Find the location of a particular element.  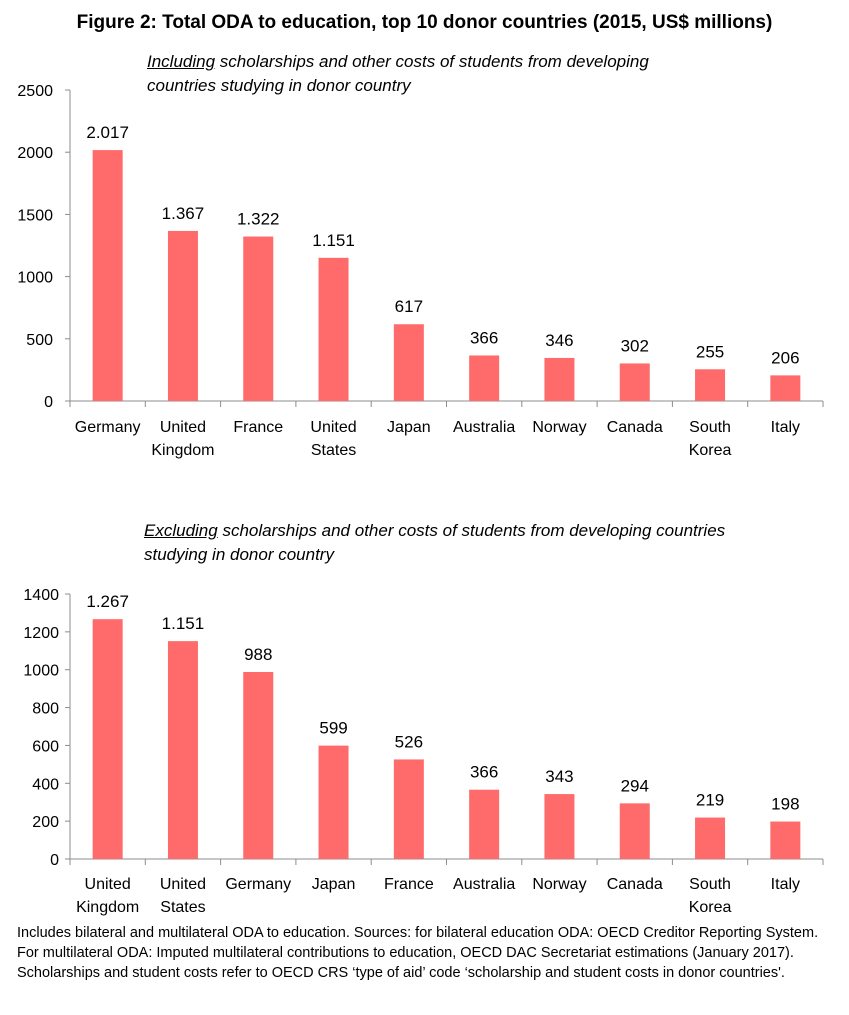

chart-1-category-label: France is located at coordinates (258, 427).